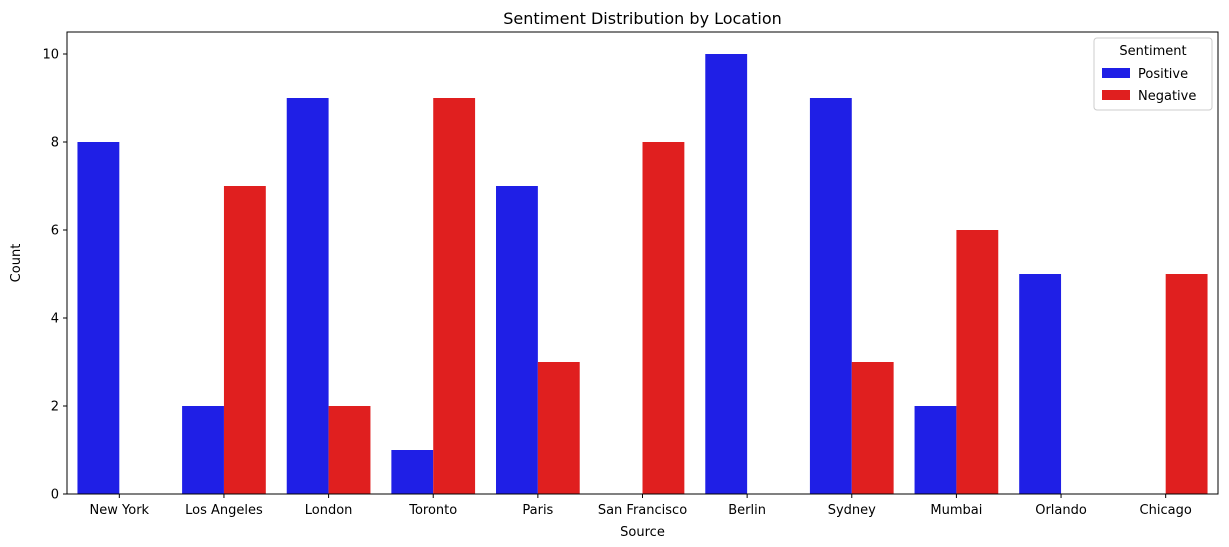 This screenshot has height=547, width=1229. Describe the element at coordinates (55, 495) in the screenshot. I see `y-tick-label: 0` at that location.